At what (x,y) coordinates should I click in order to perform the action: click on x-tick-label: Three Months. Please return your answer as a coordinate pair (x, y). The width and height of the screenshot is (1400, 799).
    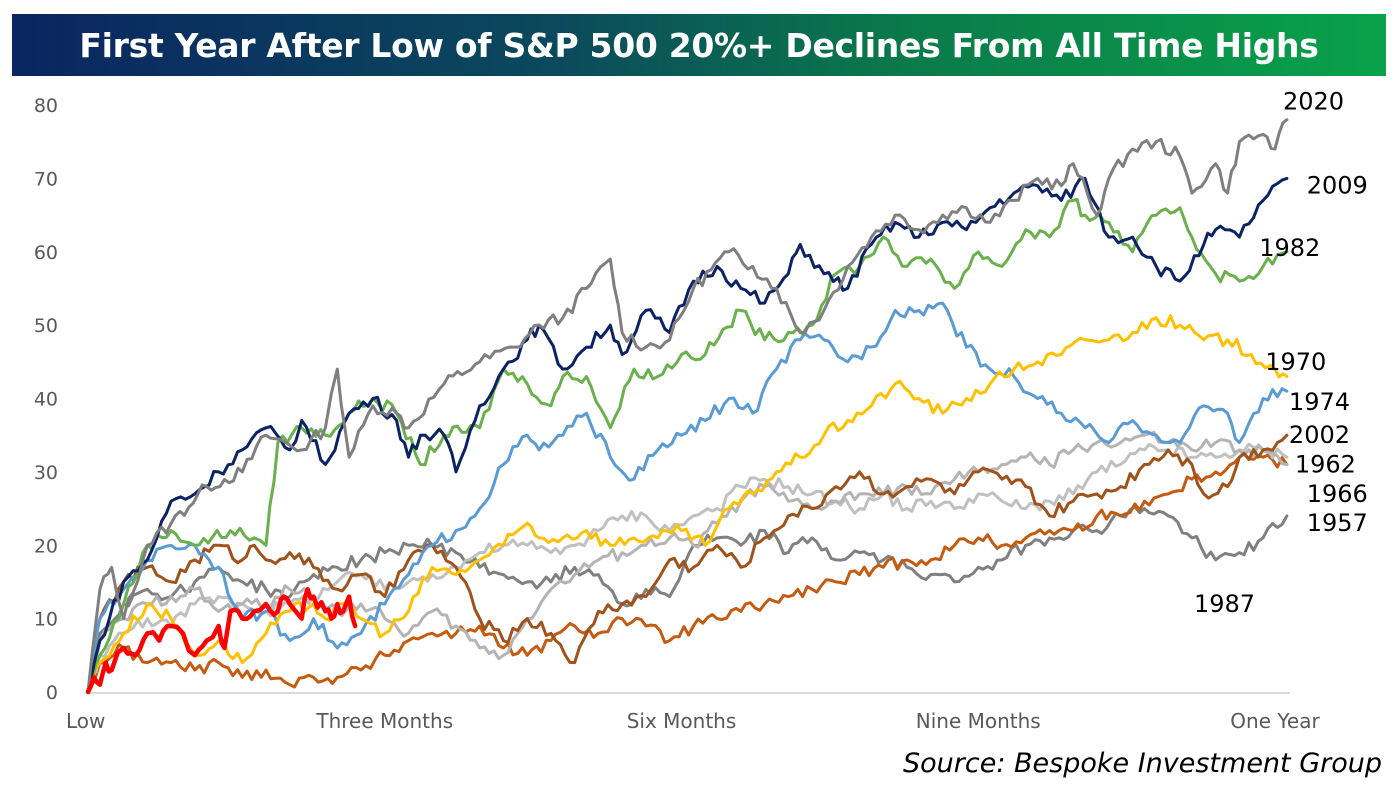
    Looking at the image, I should click on (384, 721).